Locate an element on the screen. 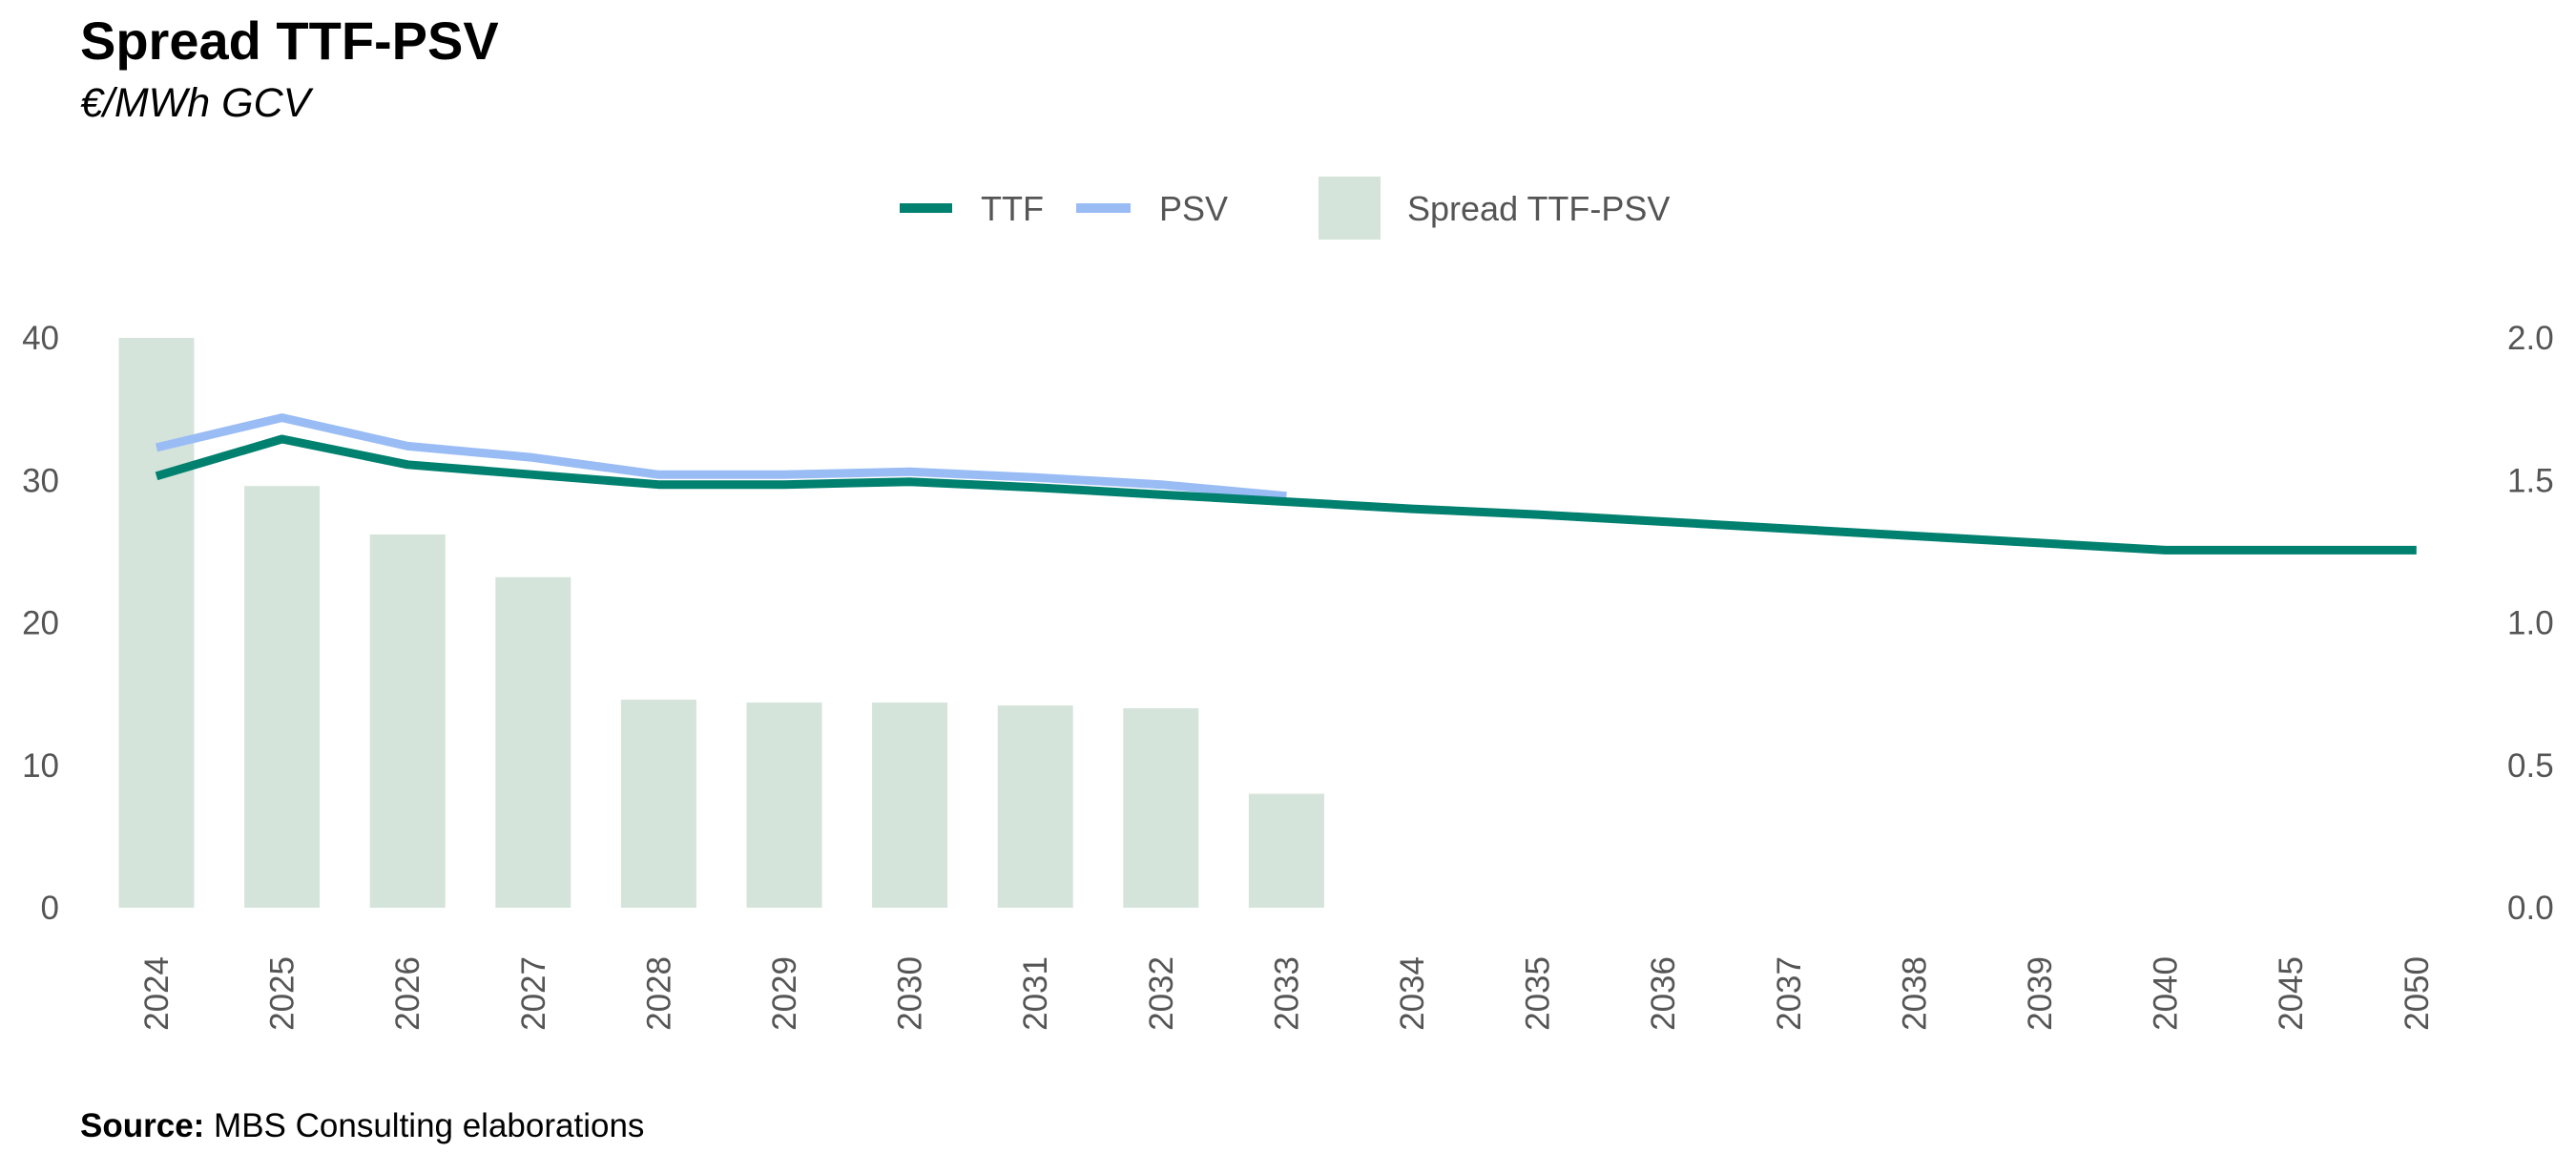 This screenshot has height=1174, width=2576. x-tick-label: 2037 is located at coordinates (1789, 993).